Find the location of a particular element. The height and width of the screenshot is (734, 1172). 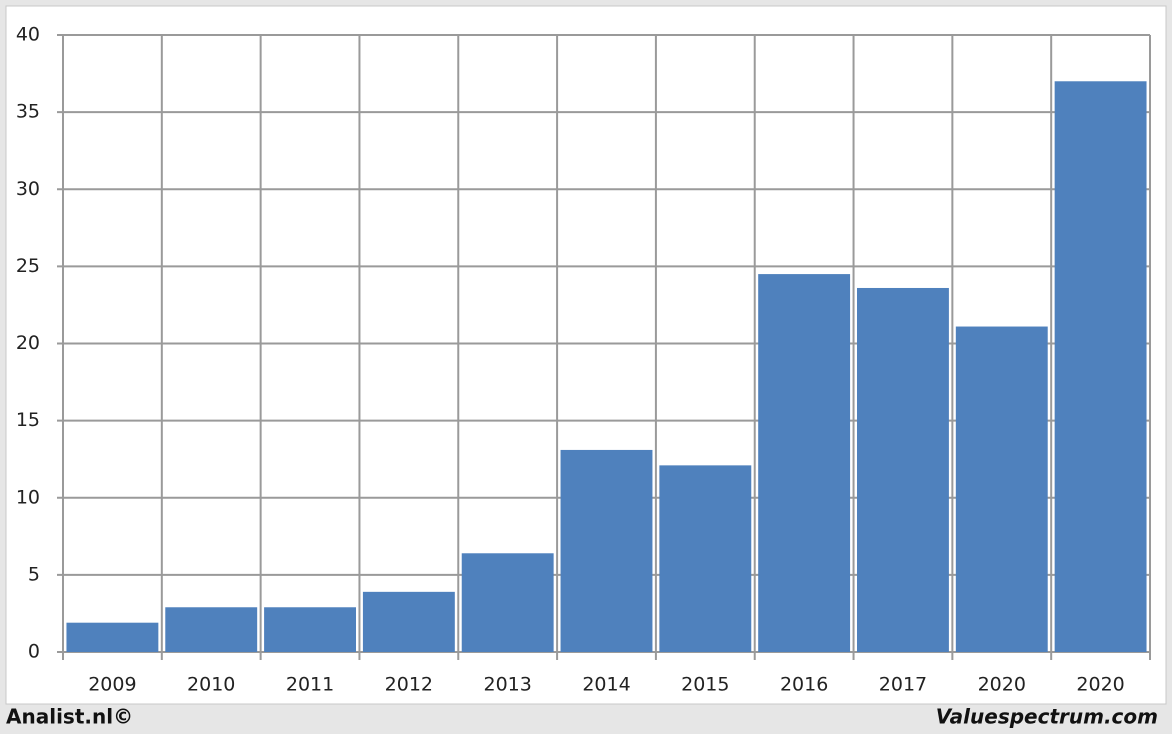

source-right: Valuespectrum.com is located at coordinates (1047, 717).